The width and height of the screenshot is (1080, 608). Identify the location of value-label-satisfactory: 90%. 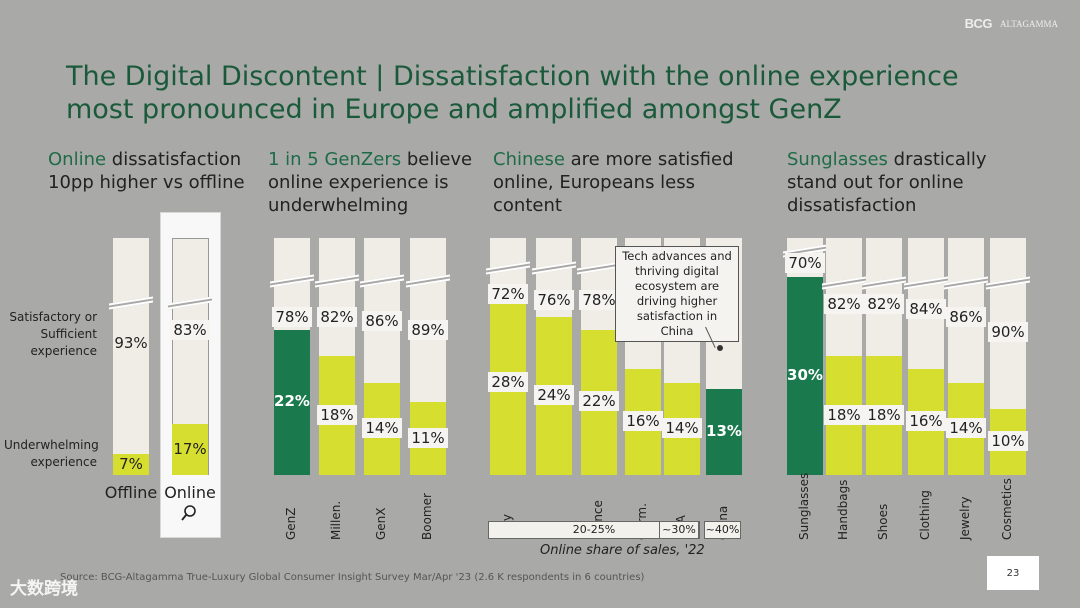
(1008, 332).